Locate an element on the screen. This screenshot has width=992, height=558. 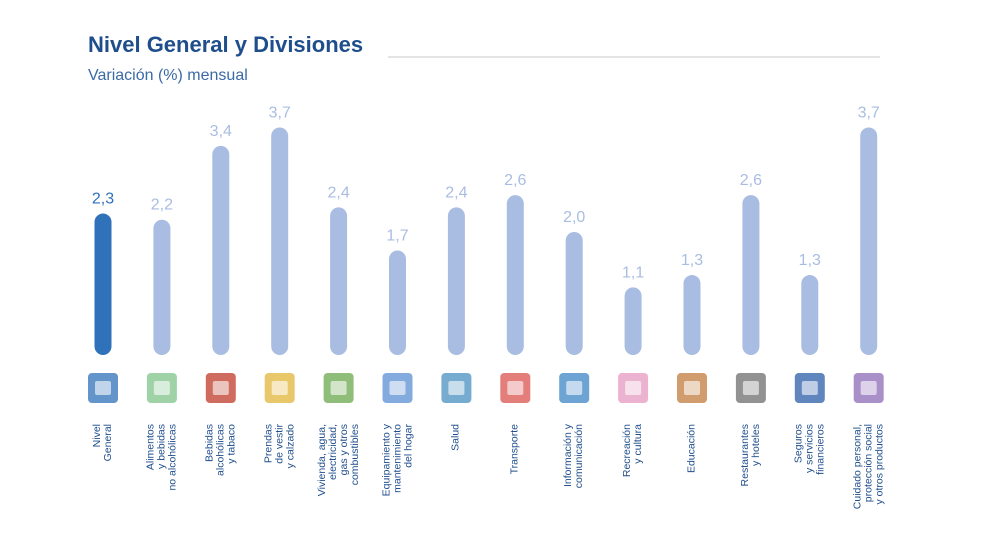
x-tick-label: Seguros y servicios financieros is located at coordinates (809, 449).